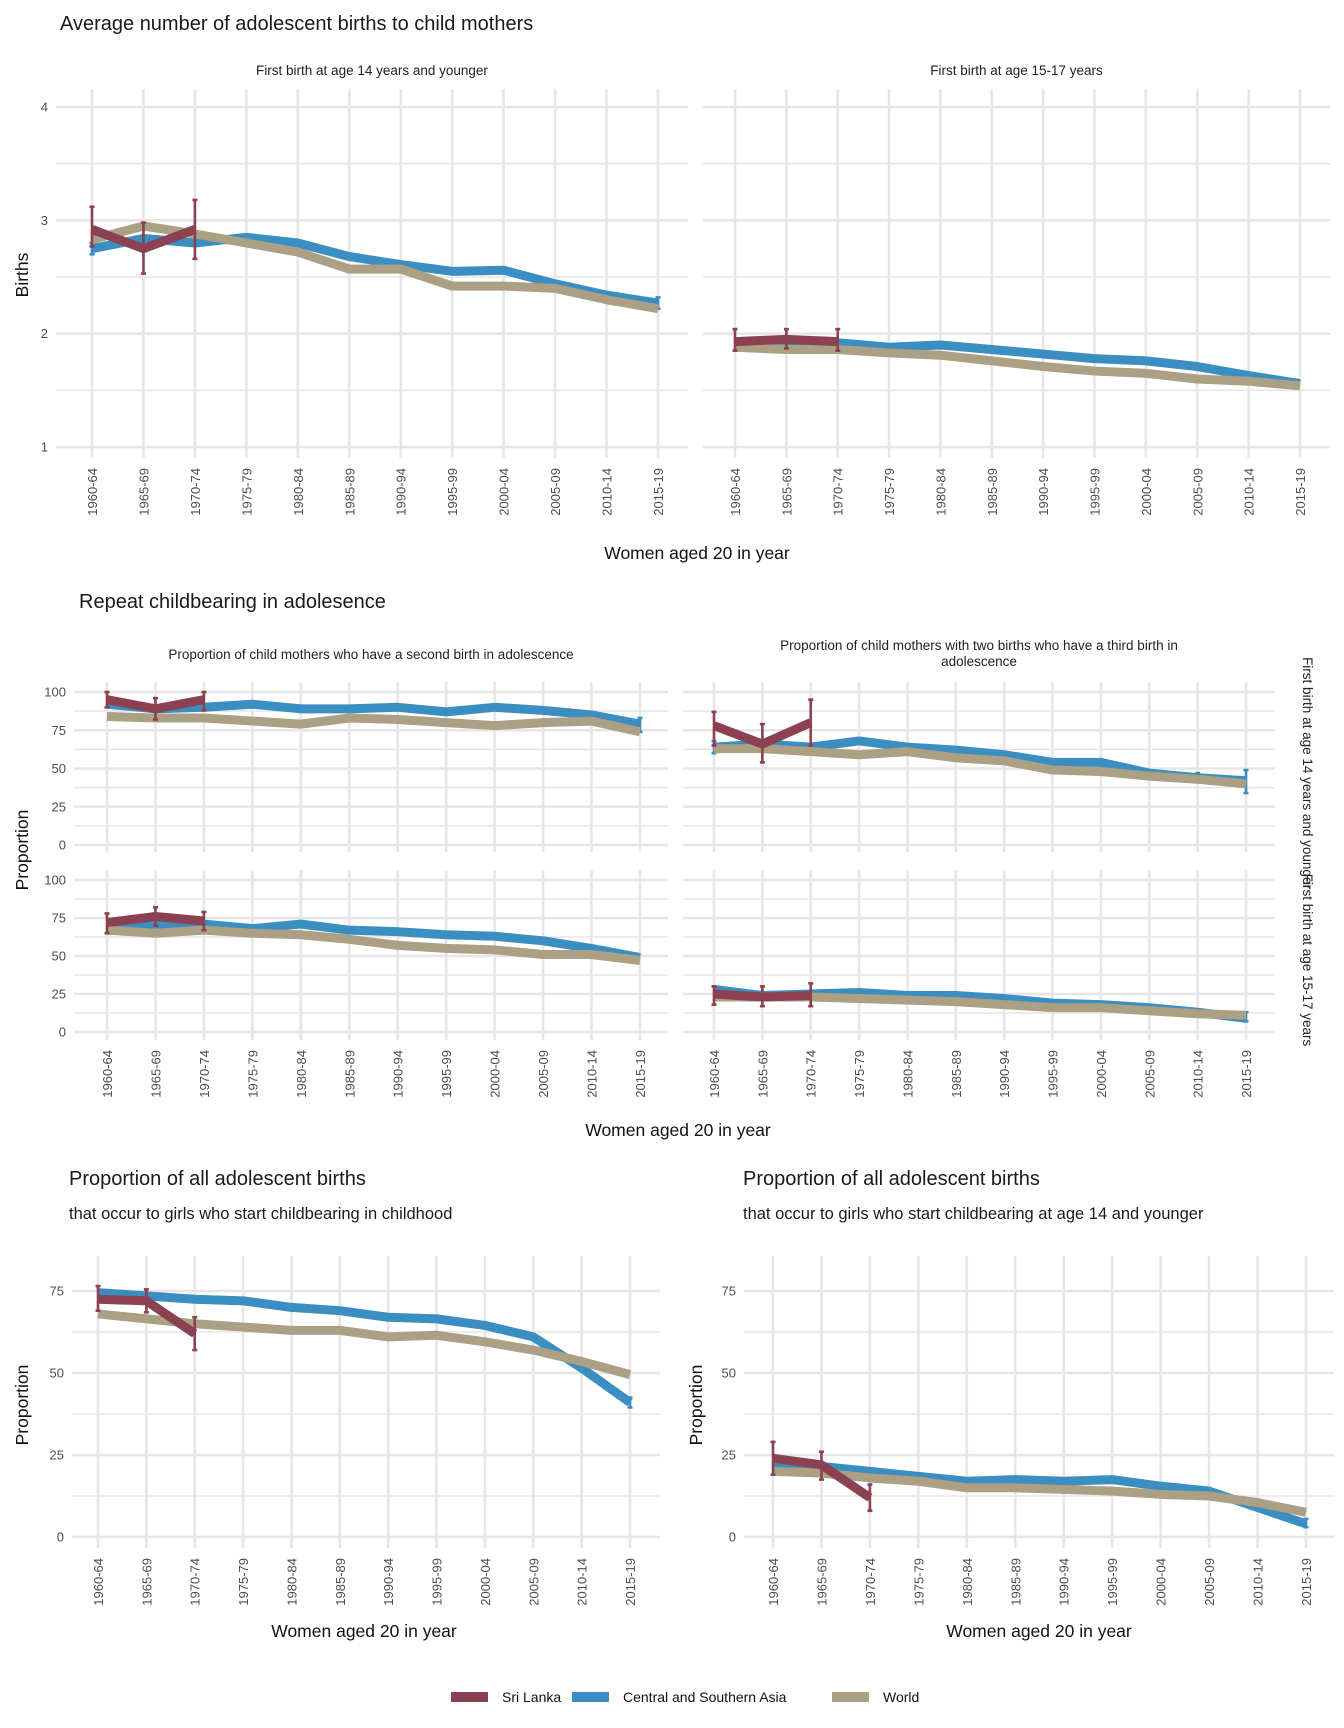 The image size is (1344, 1728). Describe the element at coordinates (705, 1697) in the screenshot. I see `legend-label: Central and Southern Asia` at that location.